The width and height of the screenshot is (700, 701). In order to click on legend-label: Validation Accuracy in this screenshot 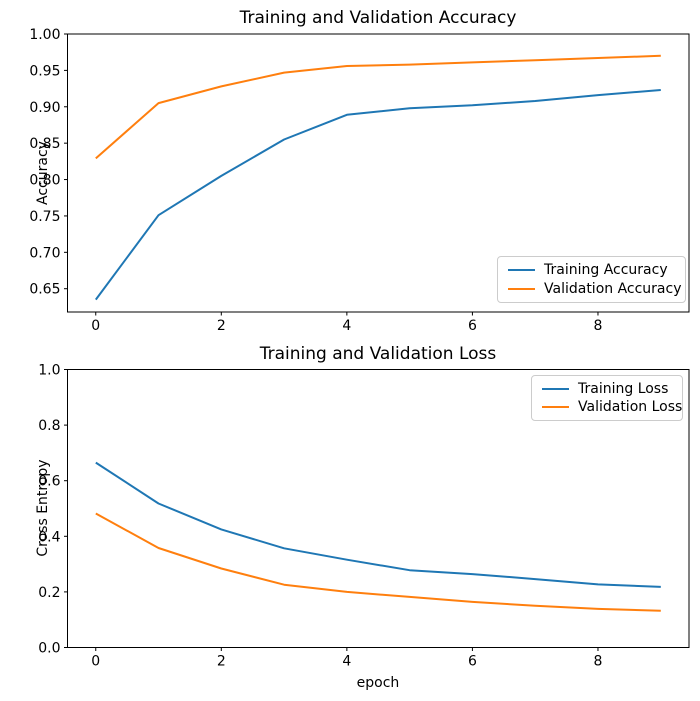, I will do `click(613, 288)`.